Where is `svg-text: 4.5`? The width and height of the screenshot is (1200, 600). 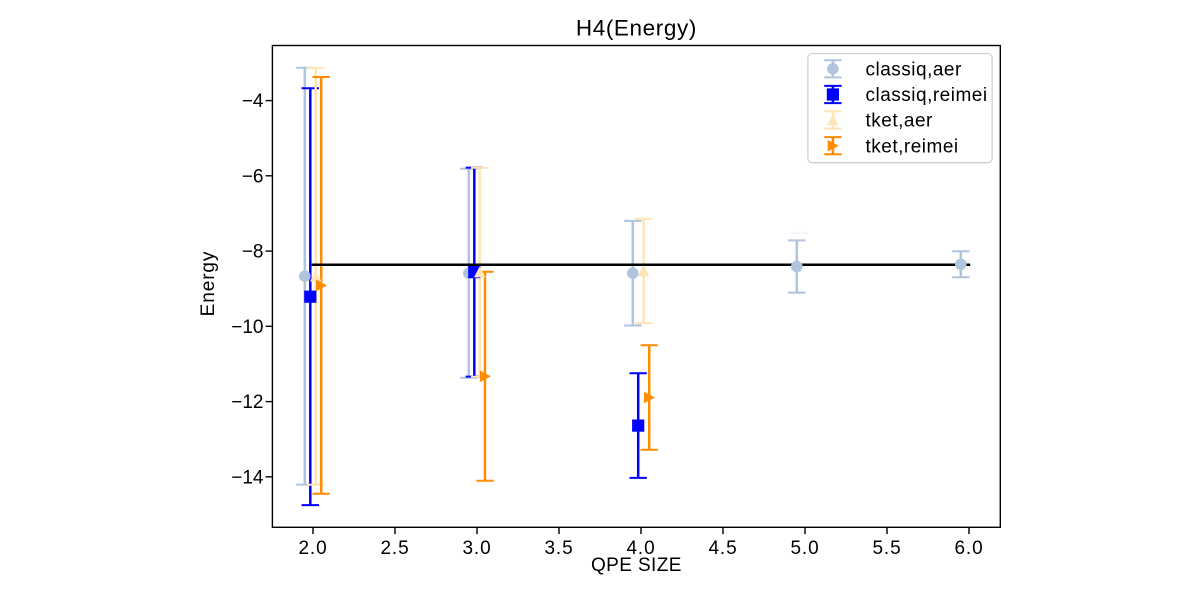
svg-text: 4.5 is located at coordinates (722, 548).